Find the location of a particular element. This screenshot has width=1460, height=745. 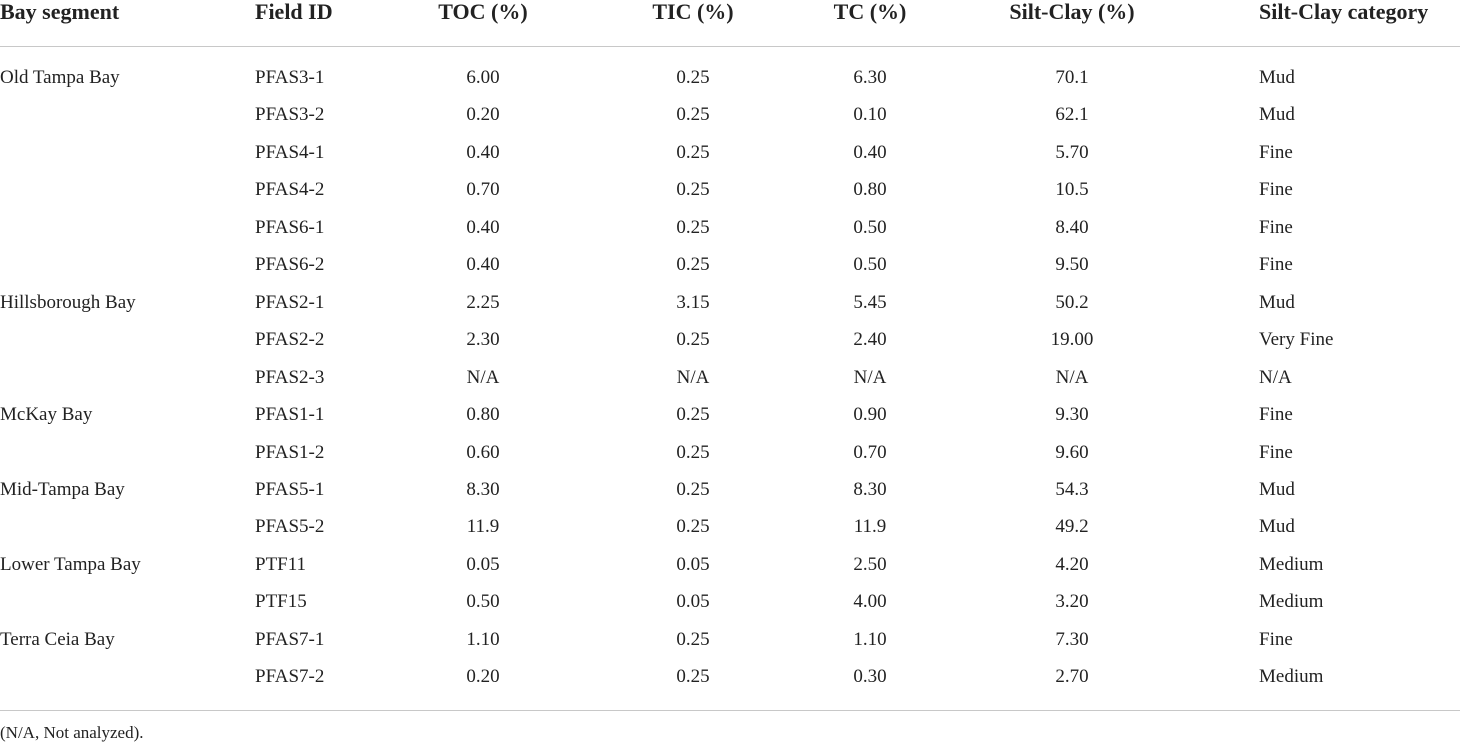

table-cell: 0.10 is located at coordinates (870, 115).